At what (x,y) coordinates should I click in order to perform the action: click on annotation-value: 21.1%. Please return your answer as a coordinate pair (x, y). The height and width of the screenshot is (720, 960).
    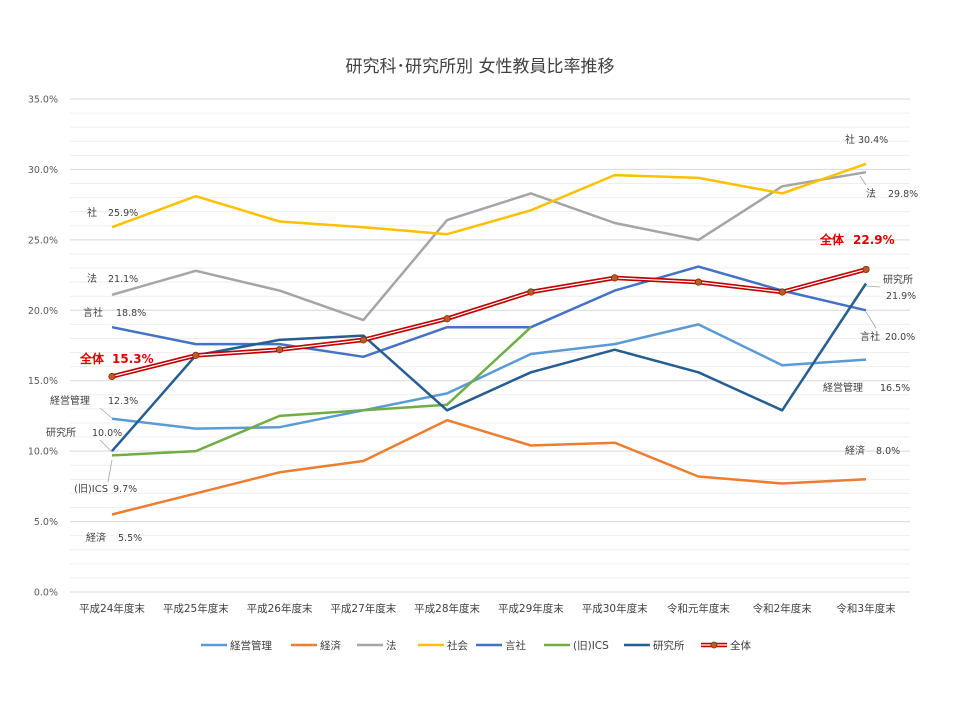
    Looking at the image, I should click on (123, 279).